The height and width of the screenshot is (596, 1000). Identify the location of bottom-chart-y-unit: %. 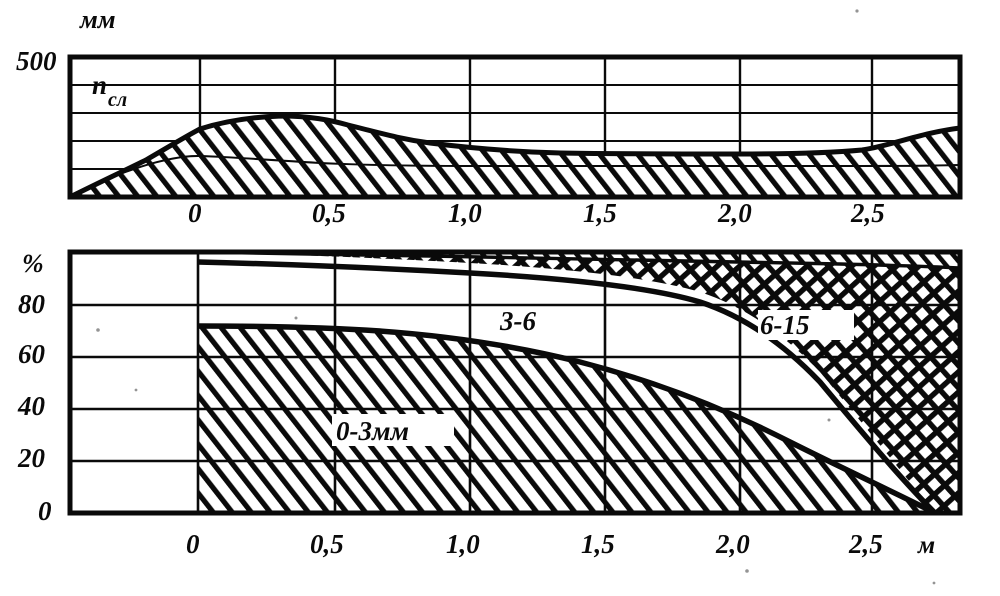
(33, 263).